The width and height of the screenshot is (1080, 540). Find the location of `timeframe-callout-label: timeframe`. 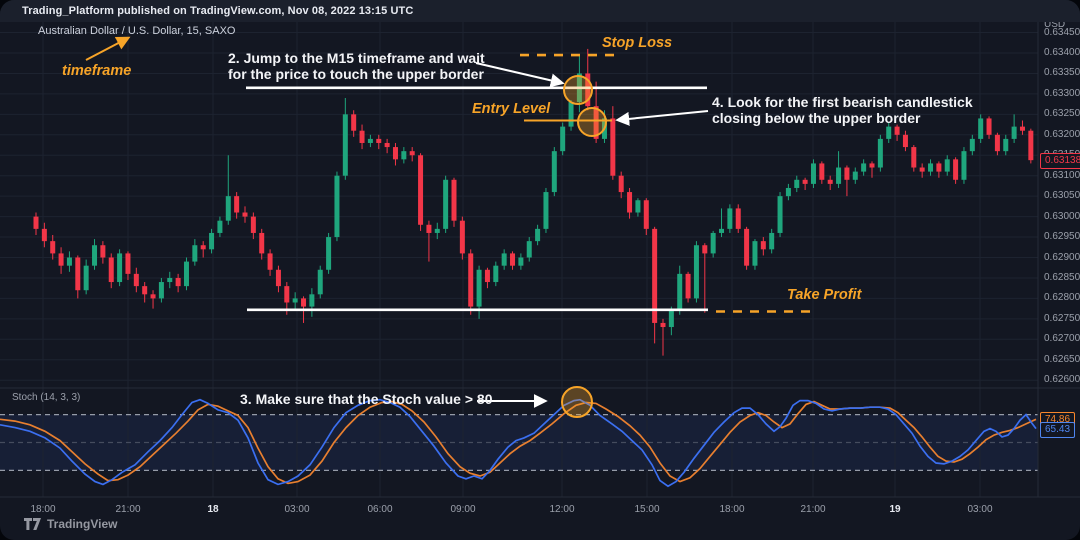

timeframe-callout-label: timeframe is located at coordinates (97, 71).